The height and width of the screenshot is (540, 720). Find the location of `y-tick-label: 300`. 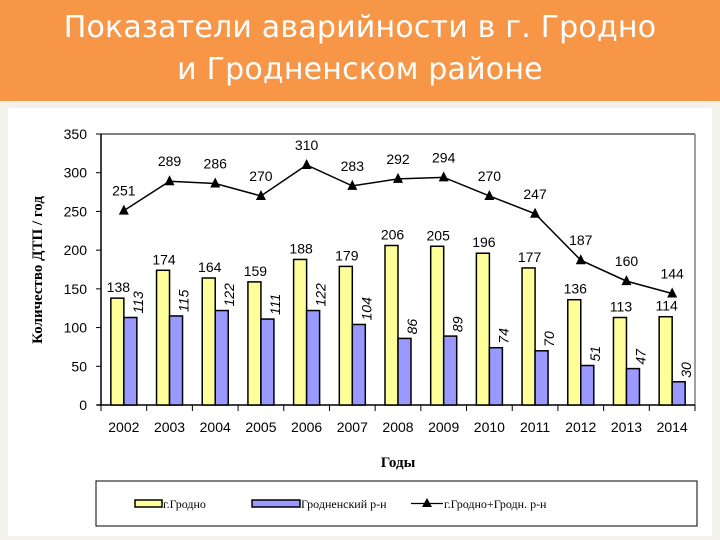

y-tick-label: 300 is located at coordinates (76, 173).